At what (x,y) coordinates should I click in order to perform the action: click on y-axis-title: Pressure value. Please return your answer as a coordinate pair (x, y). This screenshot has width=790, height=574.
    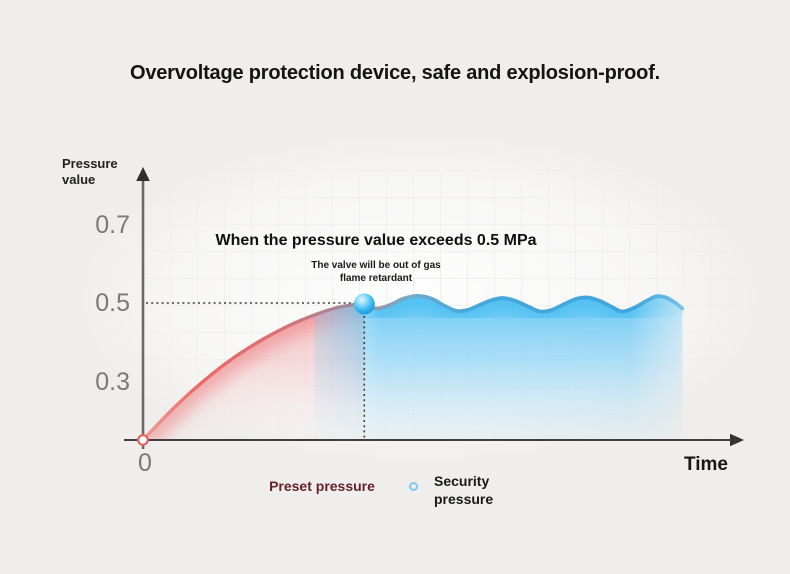
    Looking at the image, I should click on (90, 171).